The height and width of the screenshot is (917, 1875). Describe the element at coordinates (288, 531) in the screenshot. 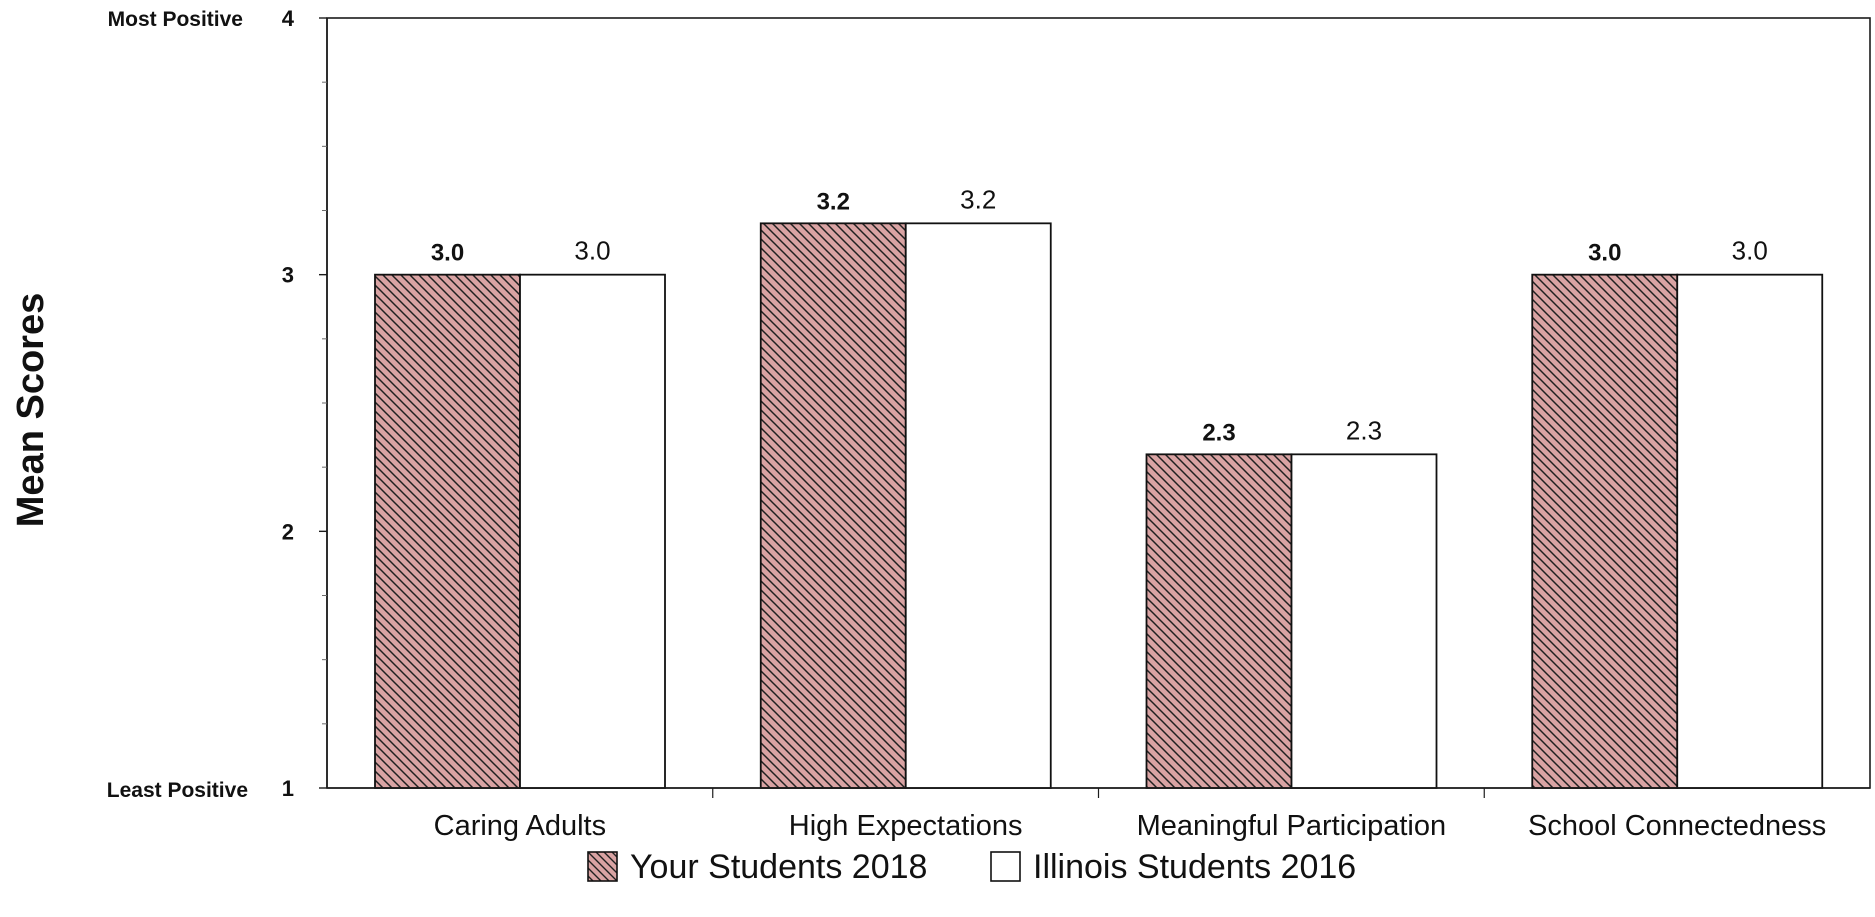

I see `y-tick-label: 2` at that location.